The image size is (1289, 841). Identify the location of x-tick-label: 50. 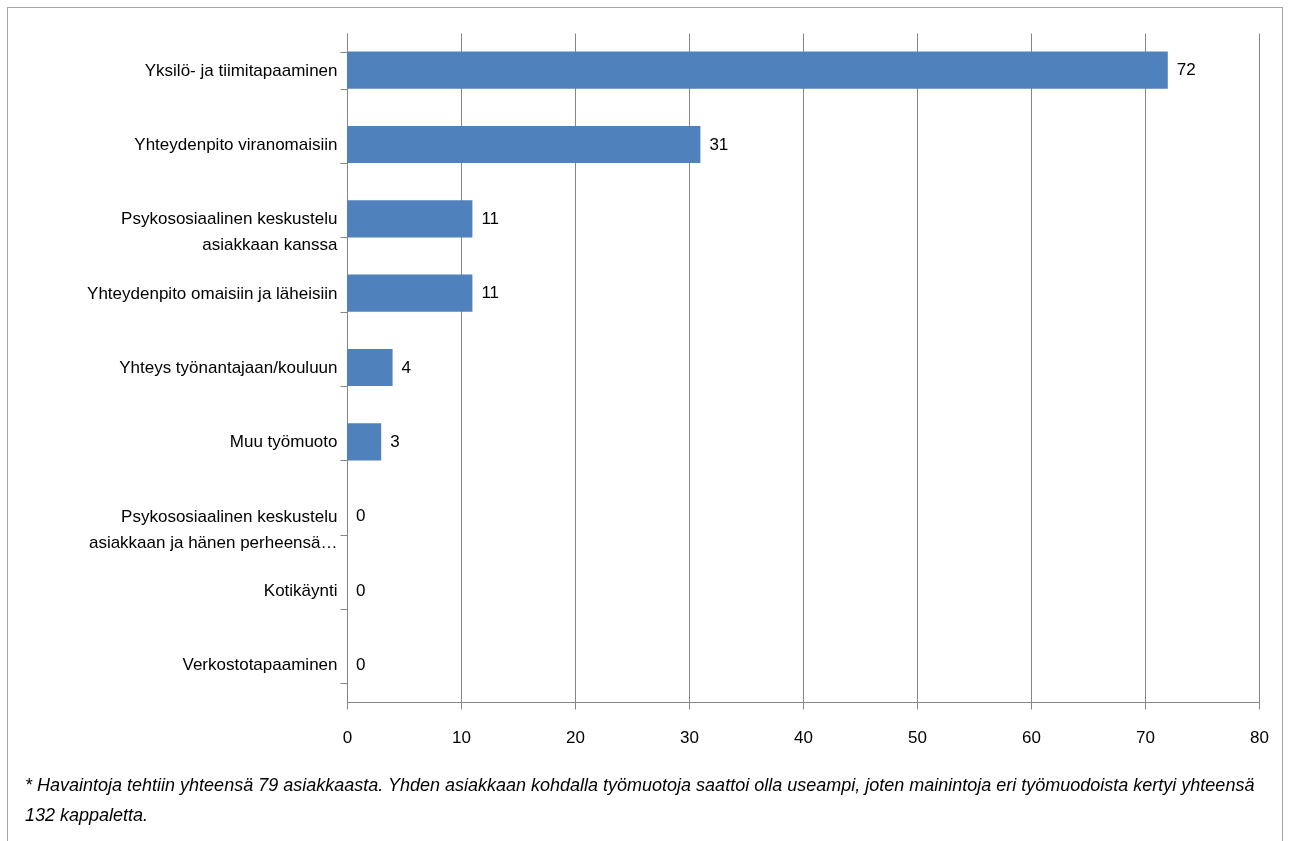
(917, 737).